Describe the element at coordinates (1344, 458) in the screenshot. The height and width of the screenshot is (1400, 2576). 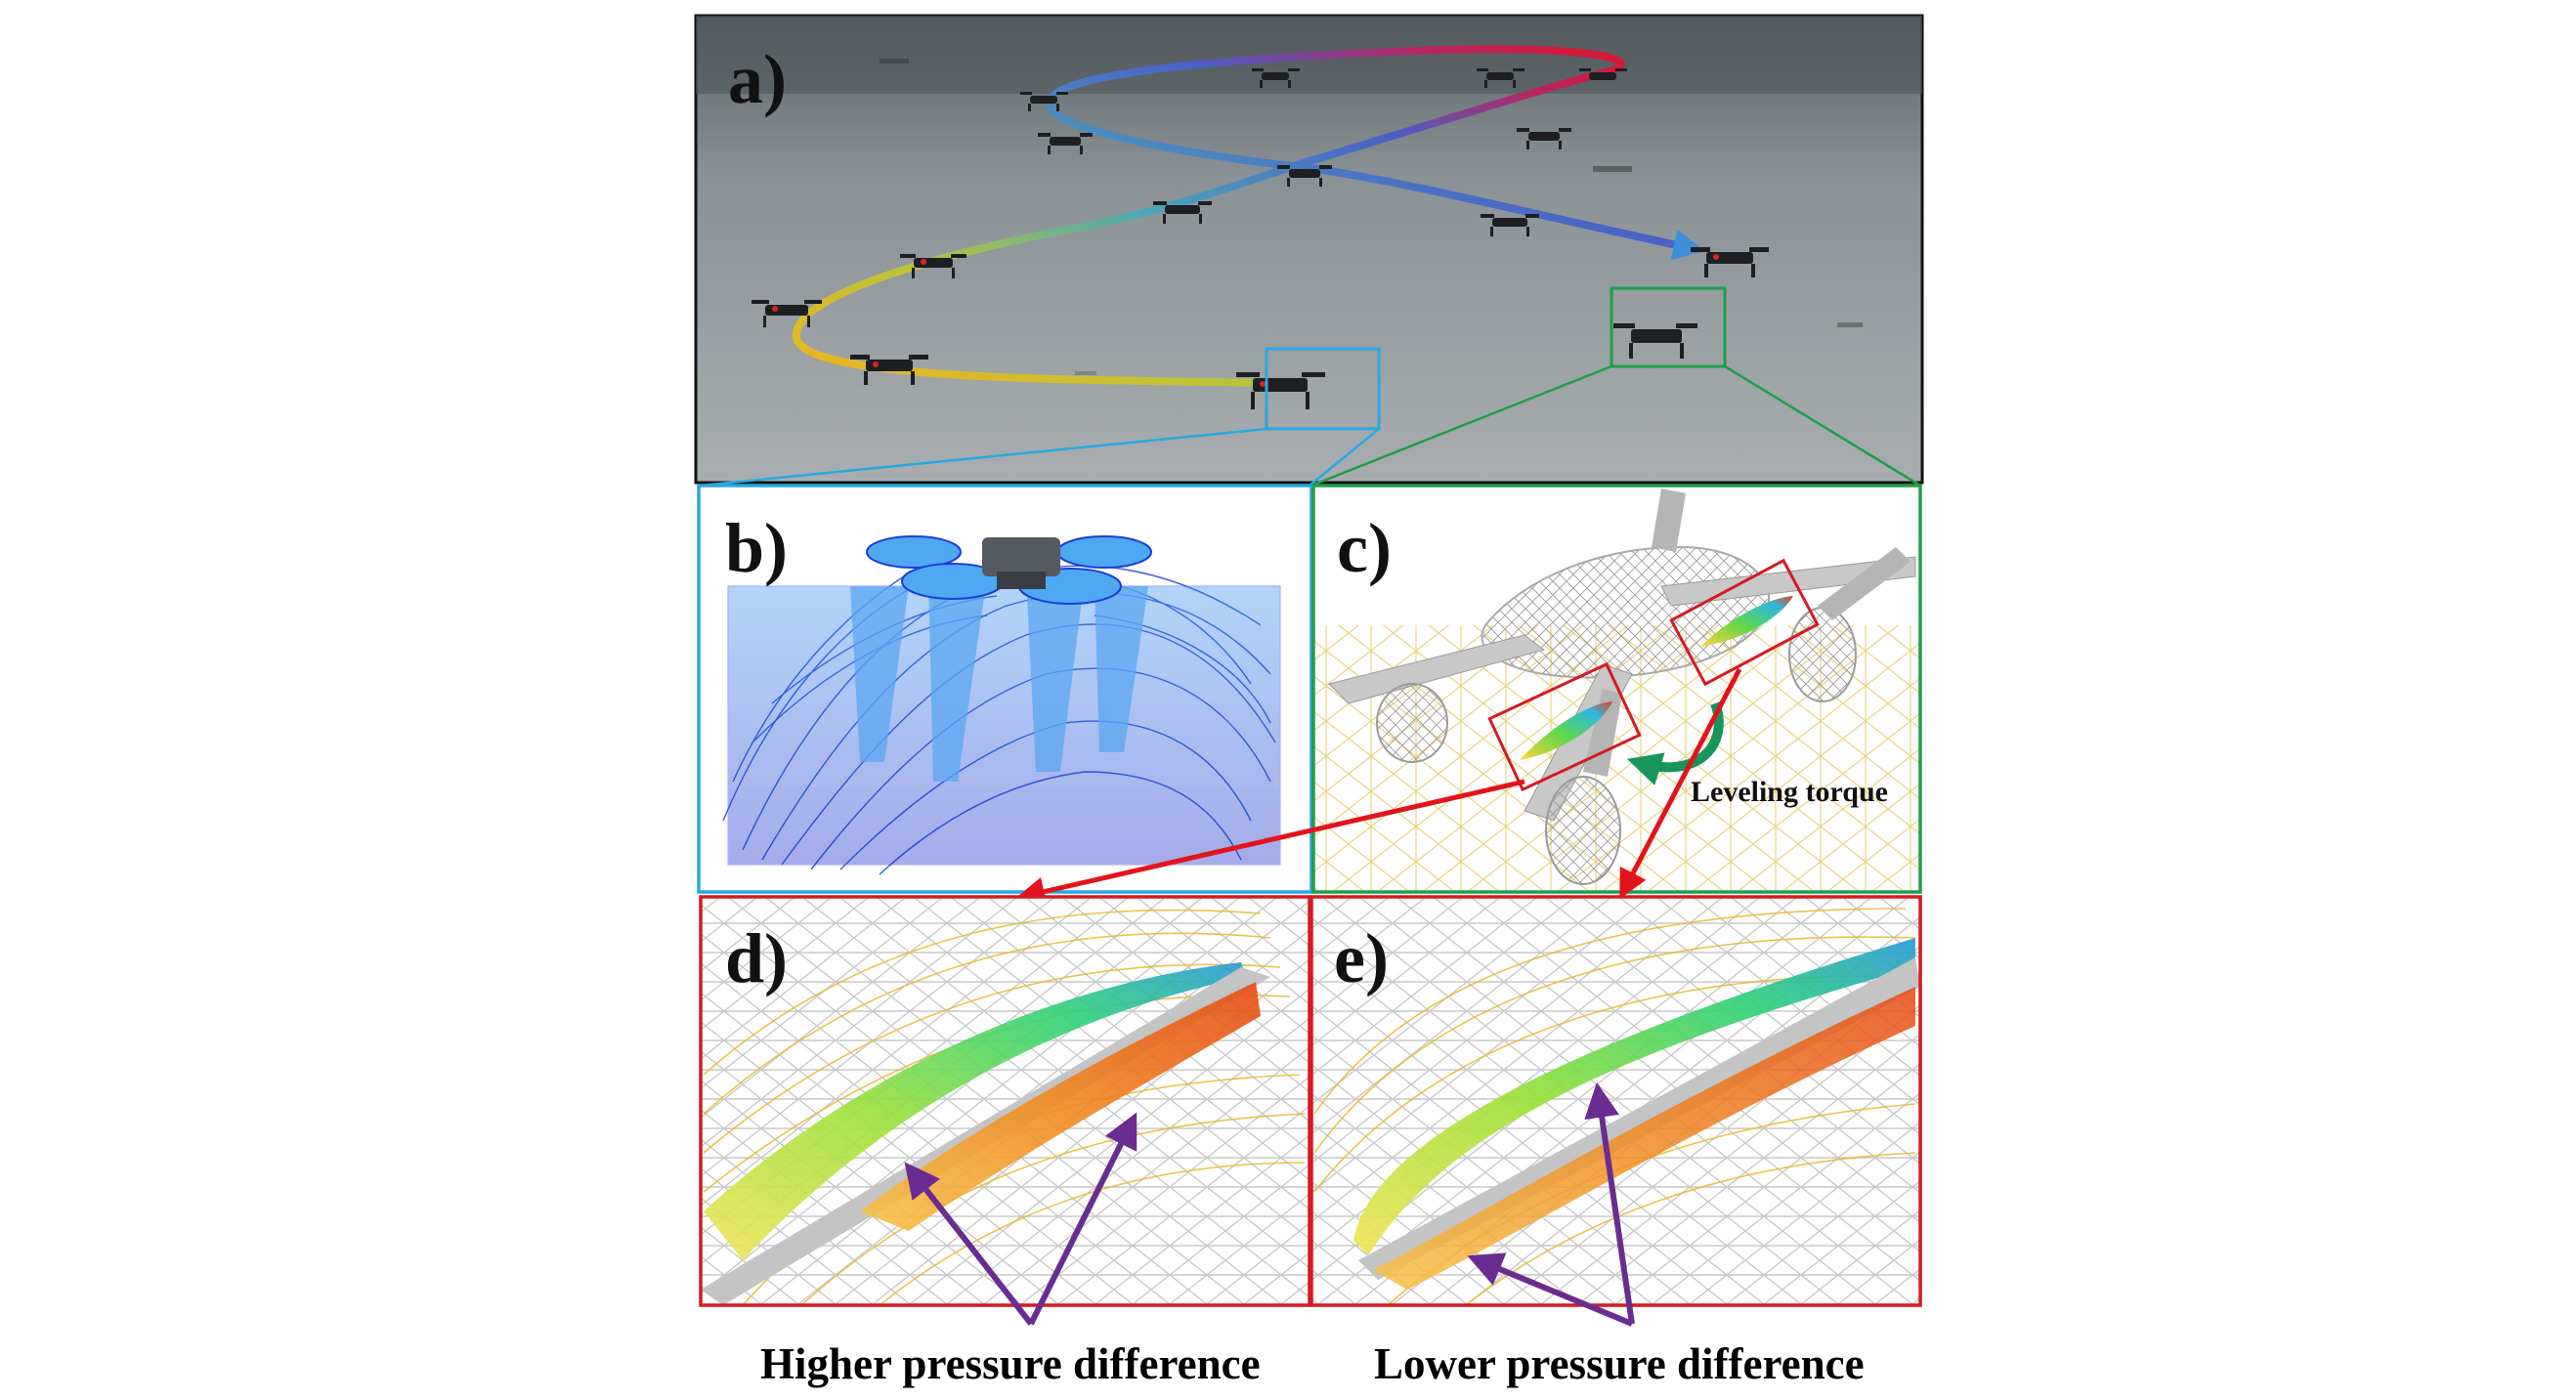
I see `connector-blue-right` at that location.